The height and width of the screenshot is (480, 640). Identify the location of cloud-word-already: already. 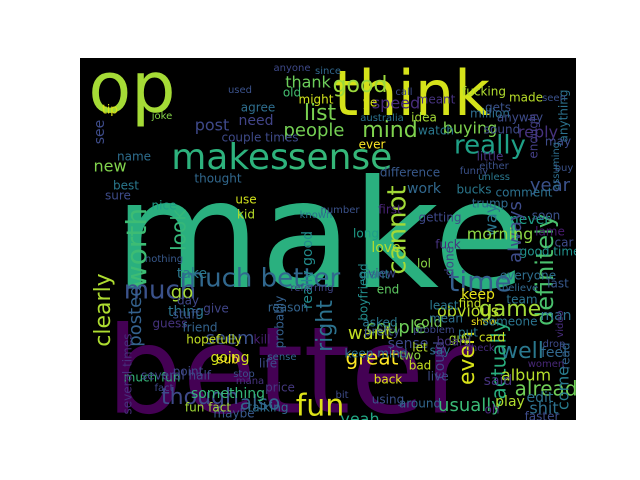
(545, 389).